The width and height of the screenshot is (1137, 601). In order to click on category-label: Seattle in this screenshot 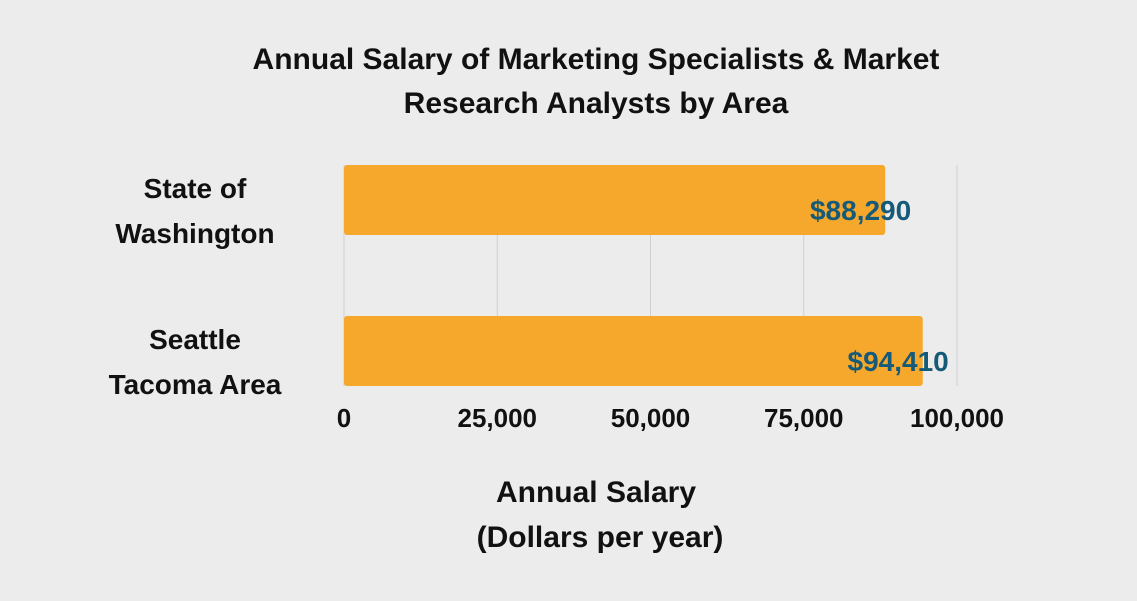, I will do `click(195, 339)`.